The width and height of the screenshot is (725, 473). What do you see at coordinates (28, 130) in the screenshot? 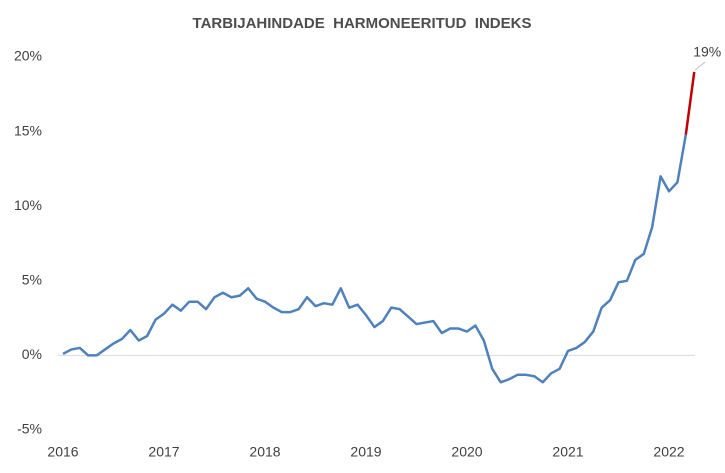
I see `y-tick-label: 15%` at bounding box center [28, 130].